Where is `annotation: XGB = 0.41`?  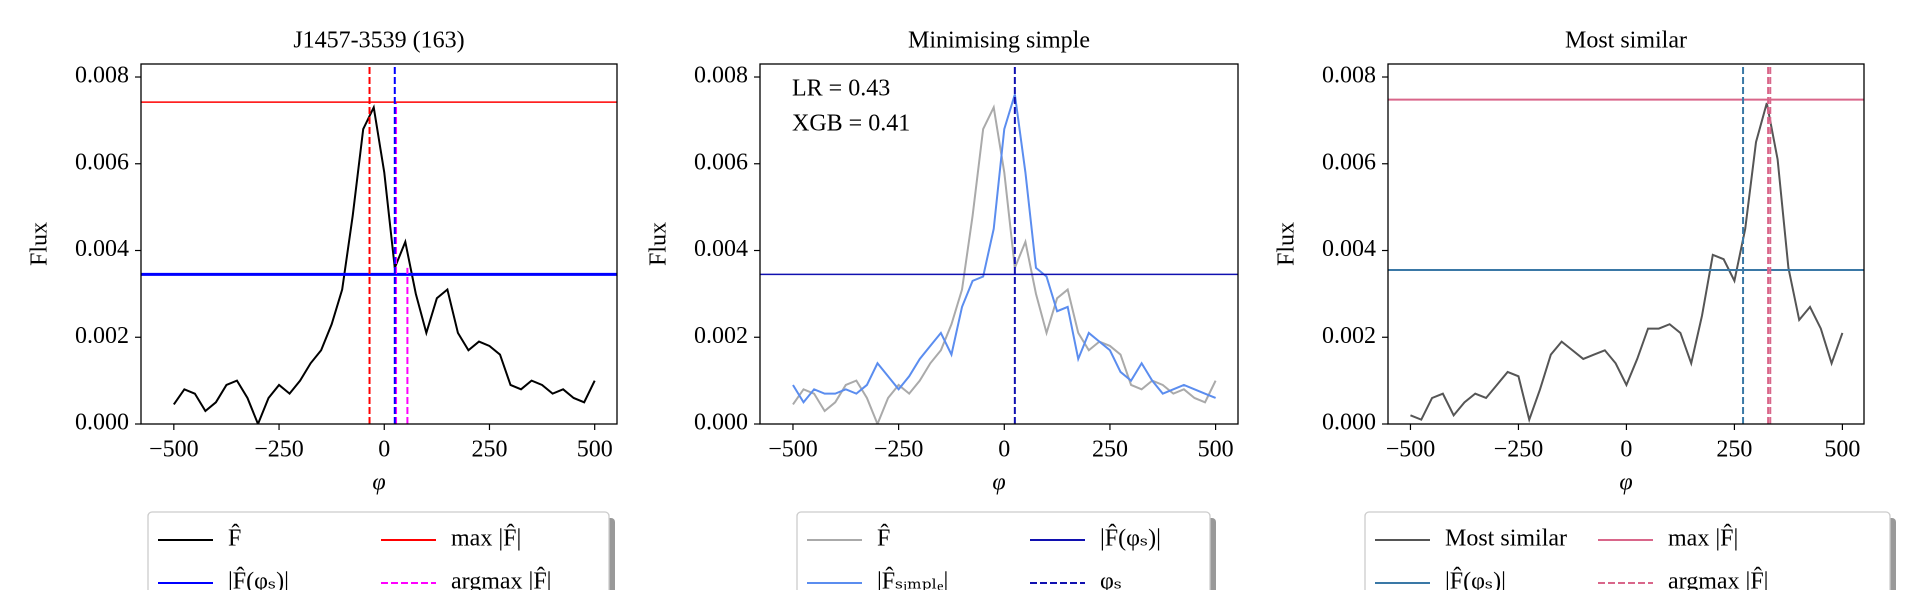
annotation: XGB = 0.41 is located at coordinates (851, 124).